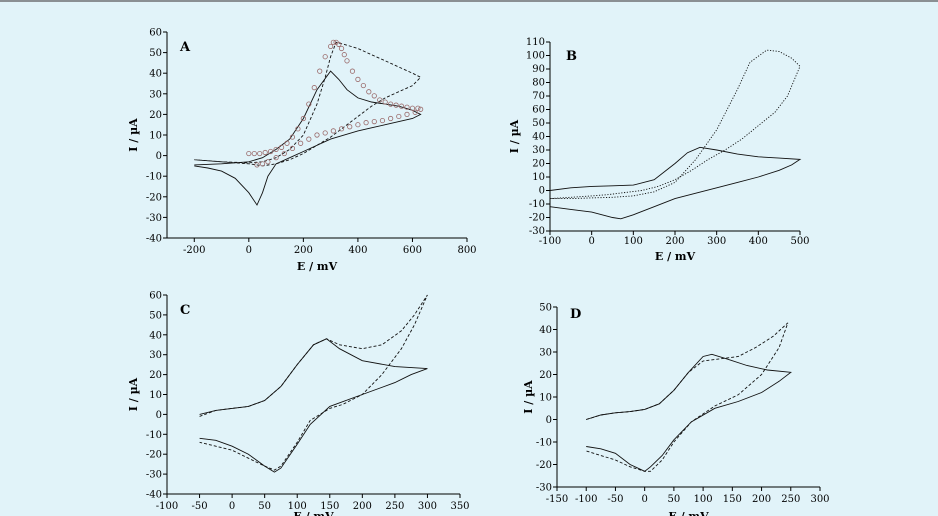  What do you see at coordinates (538, 96) in the screenshot?
I see `y-tick-label: 70` at bounding box center [538, 96].